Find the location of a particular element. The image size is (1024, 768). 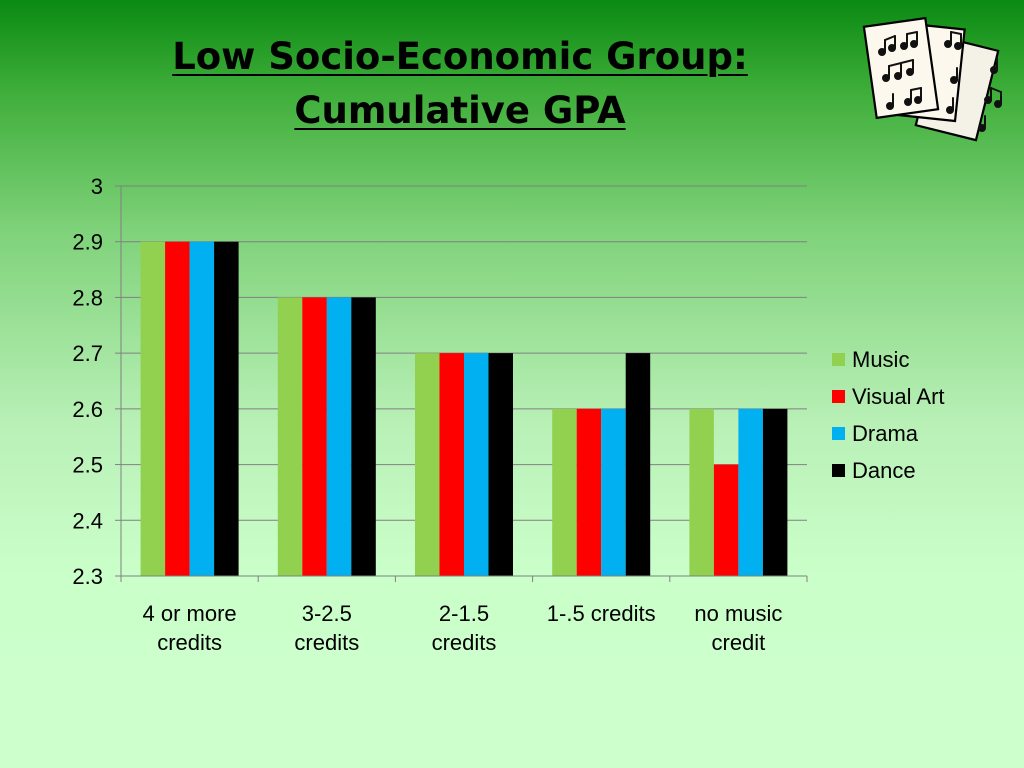

y-tick-label: 2.8 is located at coordinates (87, 297).